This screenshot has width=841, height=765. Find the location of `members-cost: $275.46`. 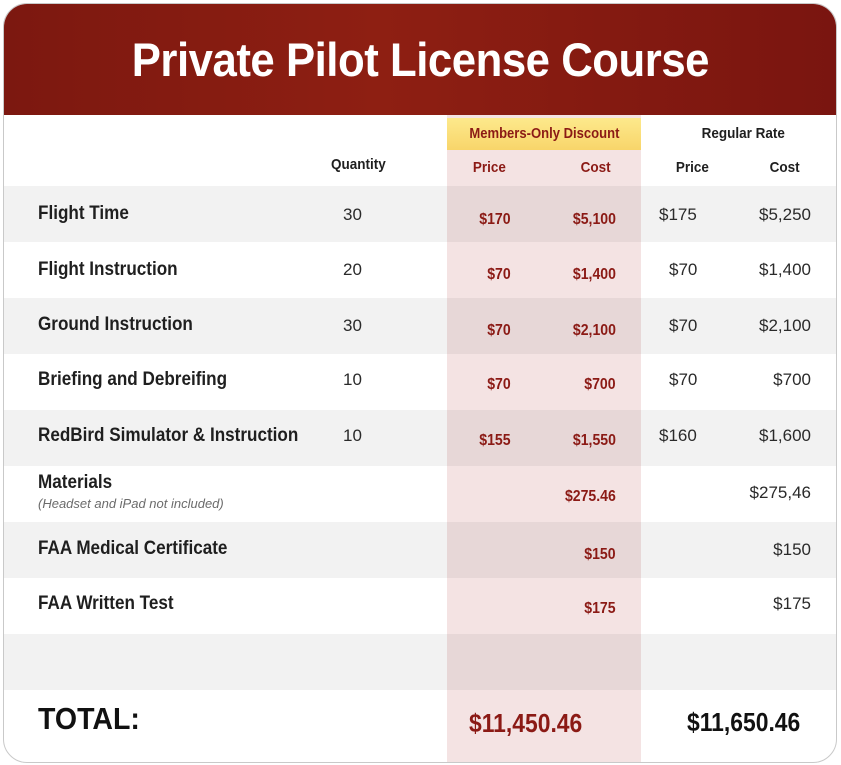

members-cost: $275.46 is located at coordinates (590, 496).